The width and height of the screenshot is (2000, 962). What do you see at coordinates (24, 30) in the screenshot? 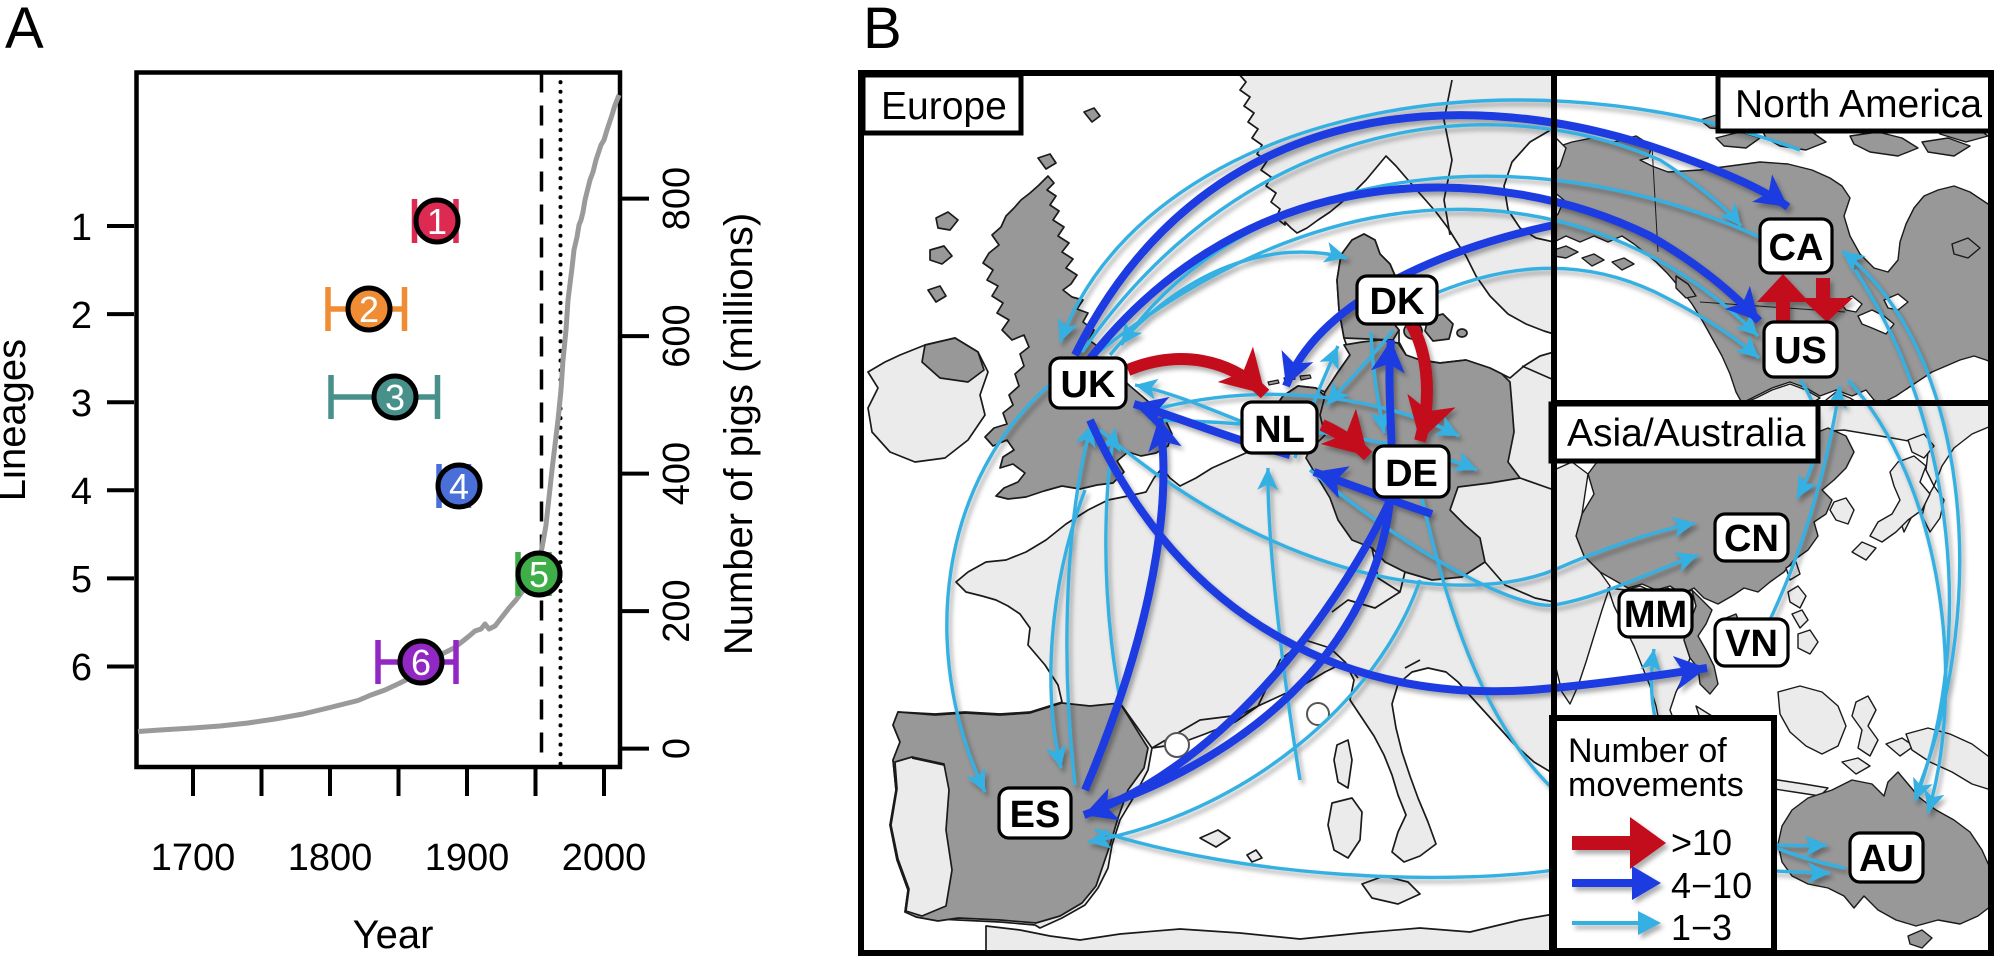
I see `svg-text: A` at bounding box center [24, 30].